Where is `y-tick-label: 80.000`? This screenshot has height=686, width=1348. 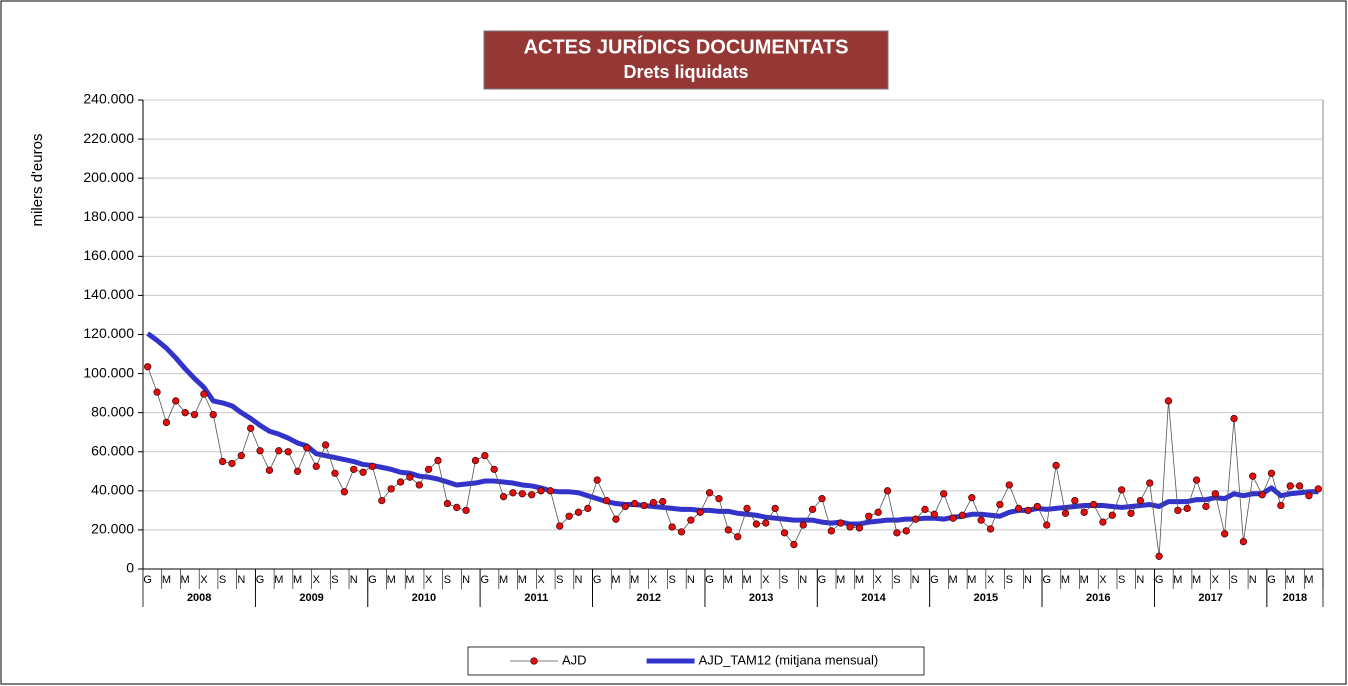
y-tick-label: 80.000 is located at coordinates (112, 411).